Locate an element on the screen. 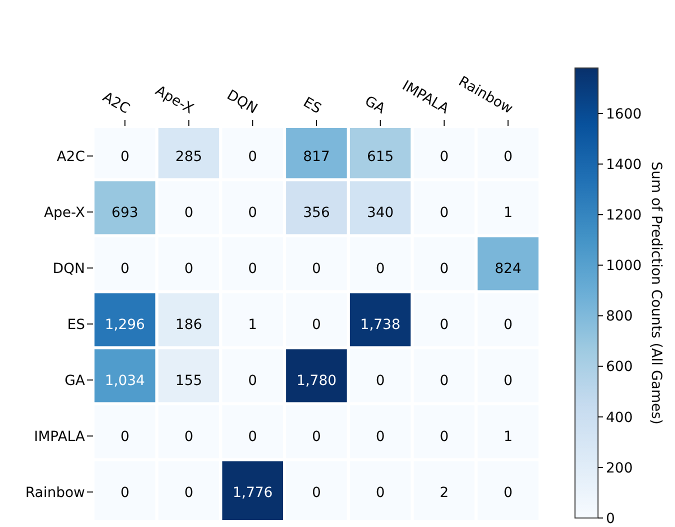 Image resolution: width=675 pixels, height=527 pixels. data-label: 2 is located at coordinates (444, 492).